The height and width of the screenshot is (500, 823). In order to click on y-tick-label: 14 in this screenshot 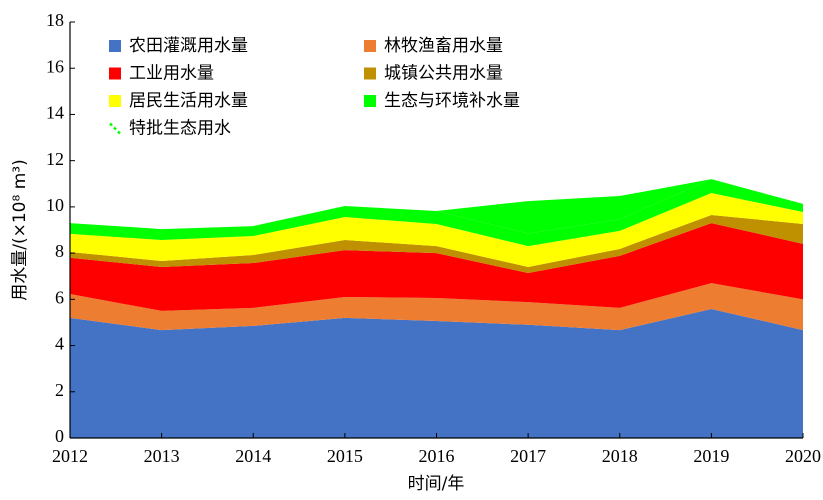, I will do `click(55, 113)`.